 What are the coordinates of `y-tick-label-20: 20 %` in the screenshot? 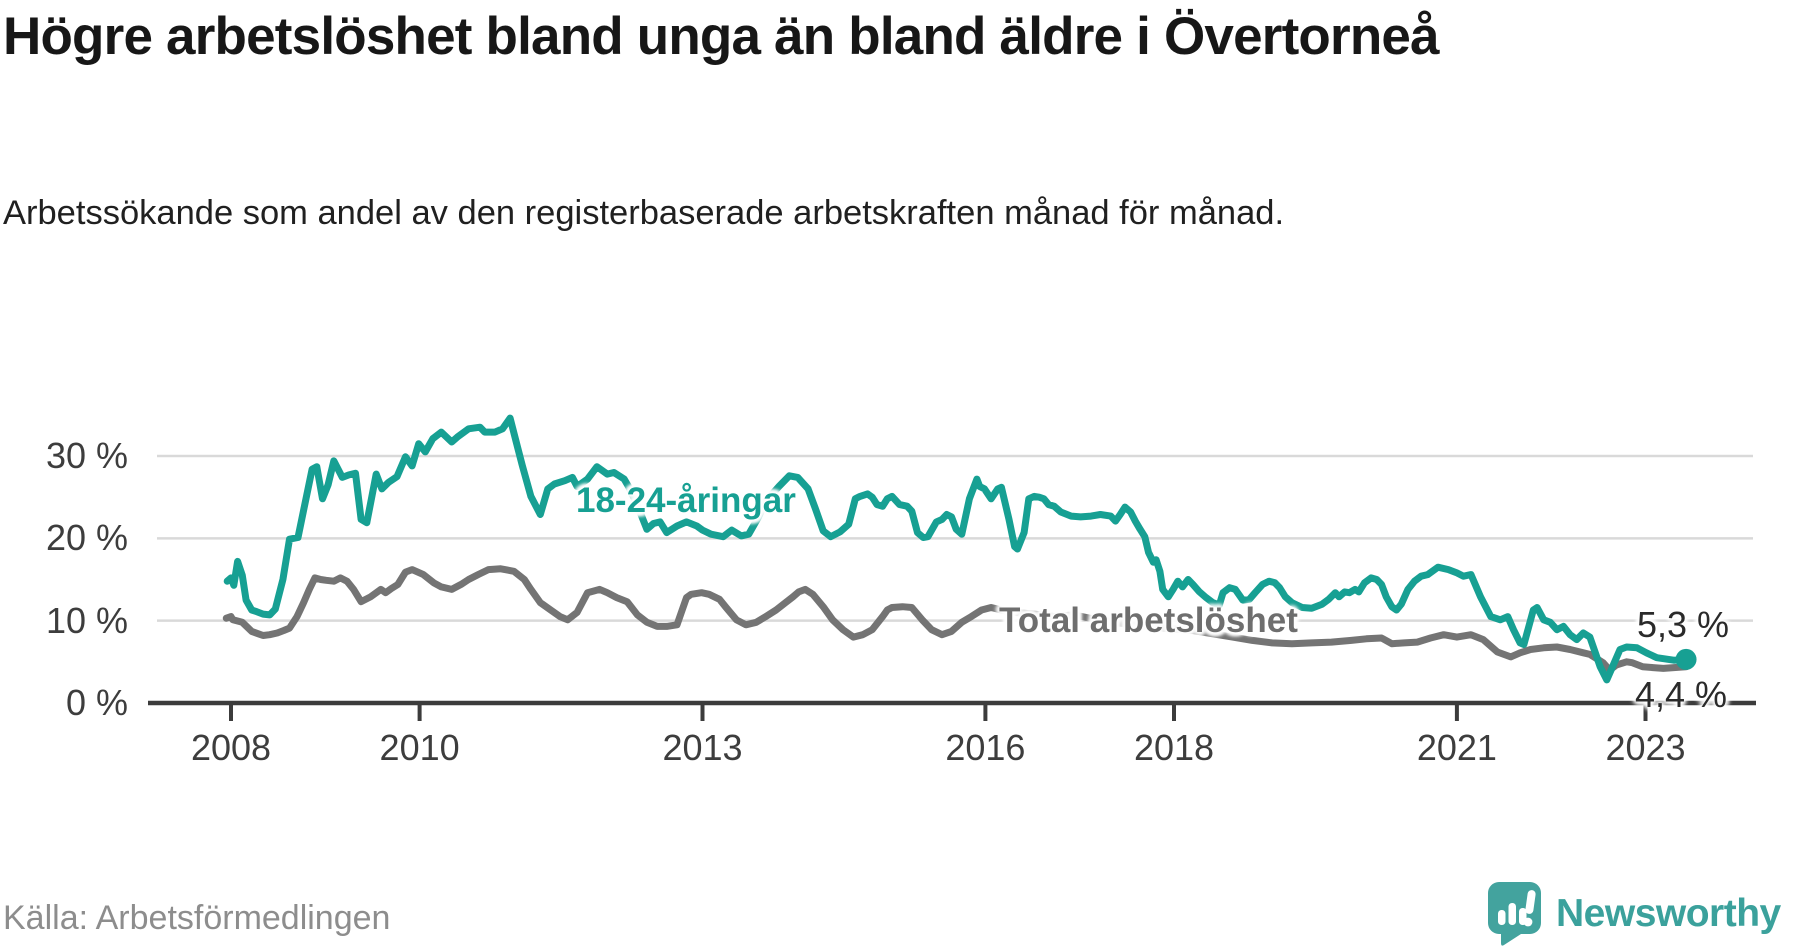 It's located at (86, 538).